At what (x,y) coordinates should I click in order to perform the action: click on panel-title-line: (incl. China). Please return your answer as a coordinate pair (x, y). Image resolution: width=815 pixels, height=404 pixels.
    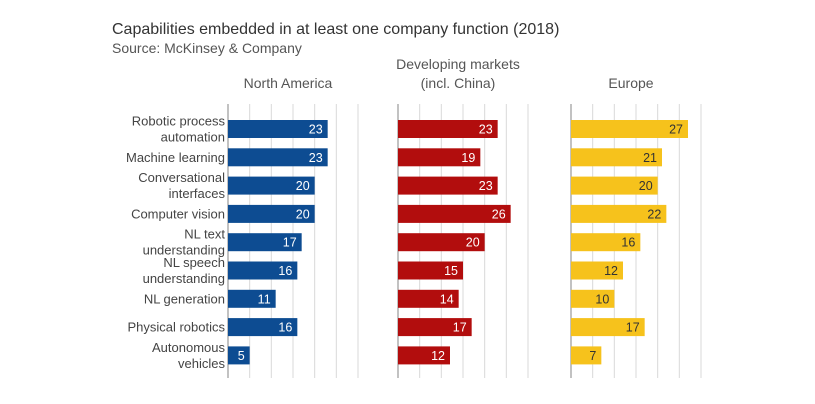
    Looking at the image, I should click on (458, 83).